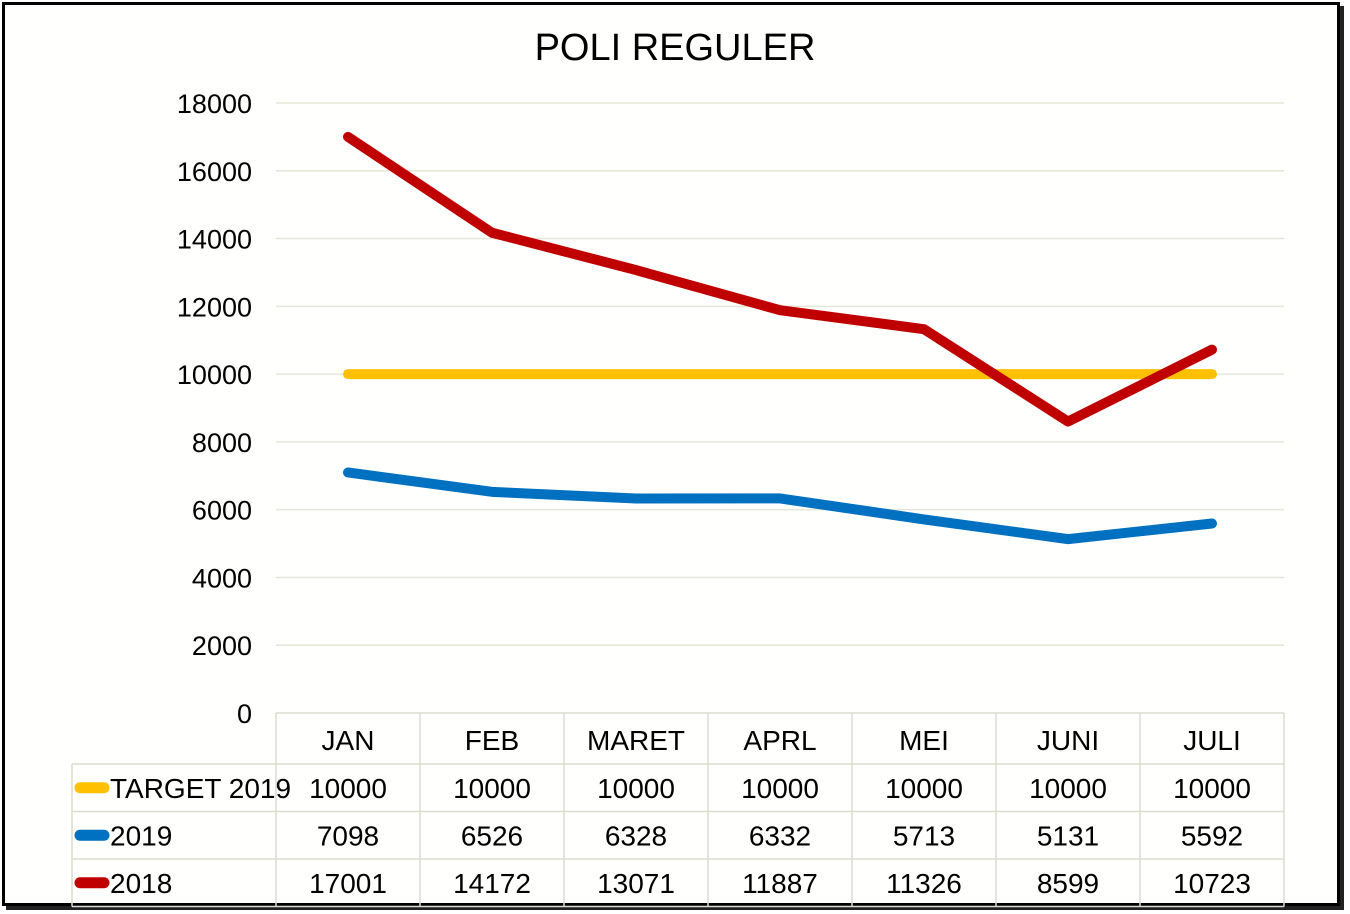 The width and height of the screenshot is (1350, 914). Describe the element at coordinates (924, 740) in the screenshot. I see `category-label: MEI` at that location.